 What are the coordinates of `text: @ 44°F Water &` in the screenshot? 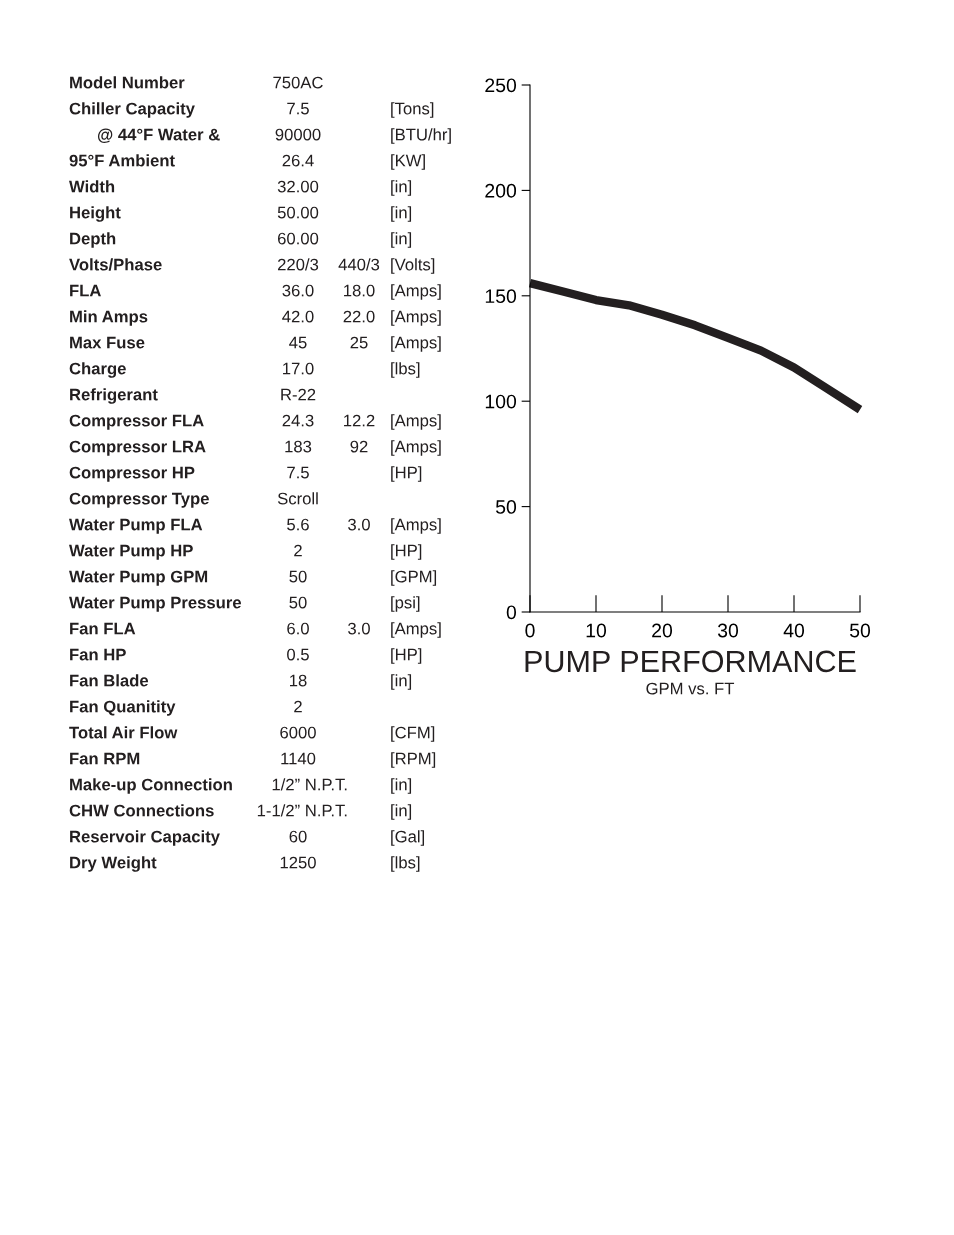 It's located at (158, 135).